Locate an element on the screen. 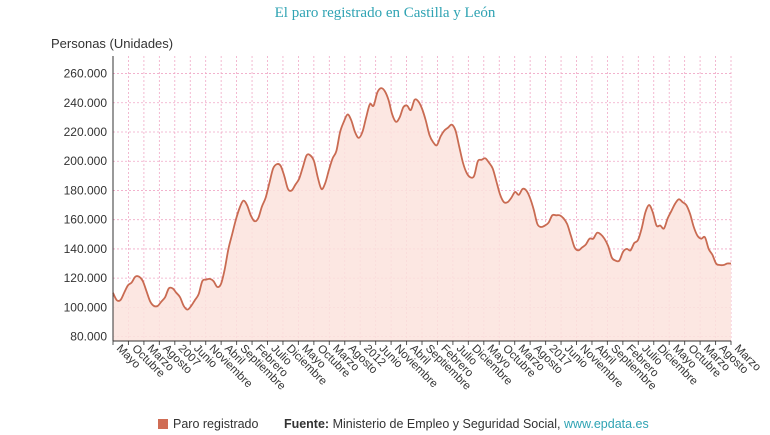  y-tick-label: 180.000 is located at coordinates (86, 190).